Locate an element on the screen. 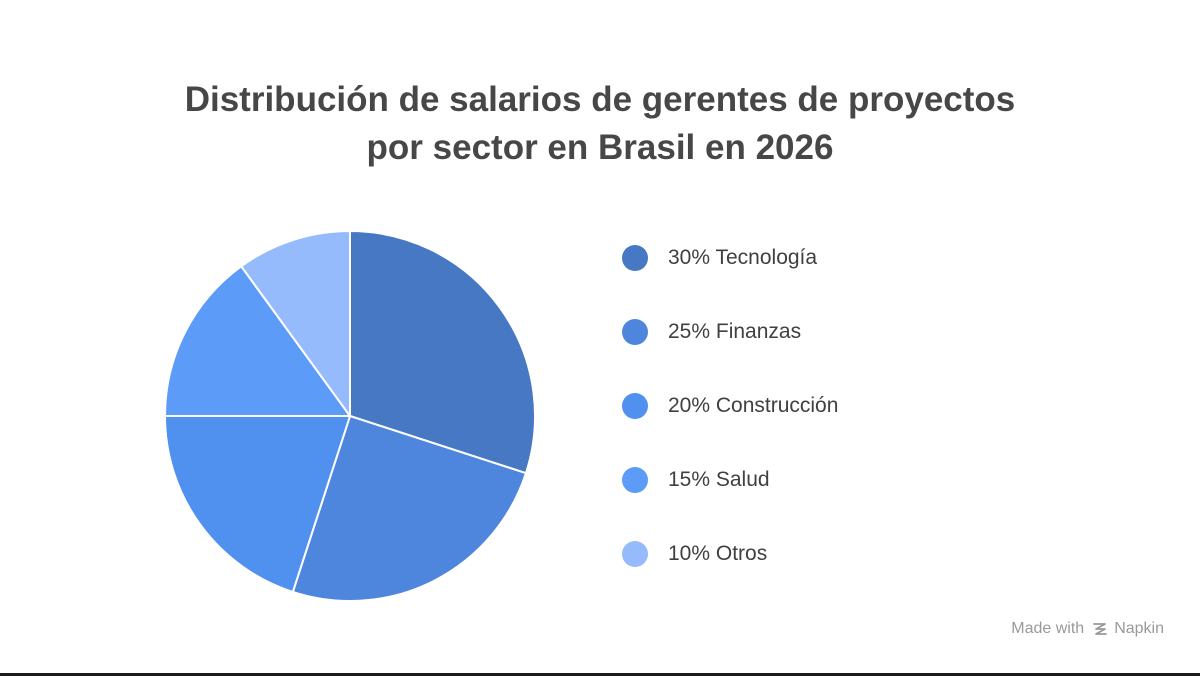 This screenshot has height=676, width=1200. watermark-prefix: Made with is located at coordinates (1048, 628).